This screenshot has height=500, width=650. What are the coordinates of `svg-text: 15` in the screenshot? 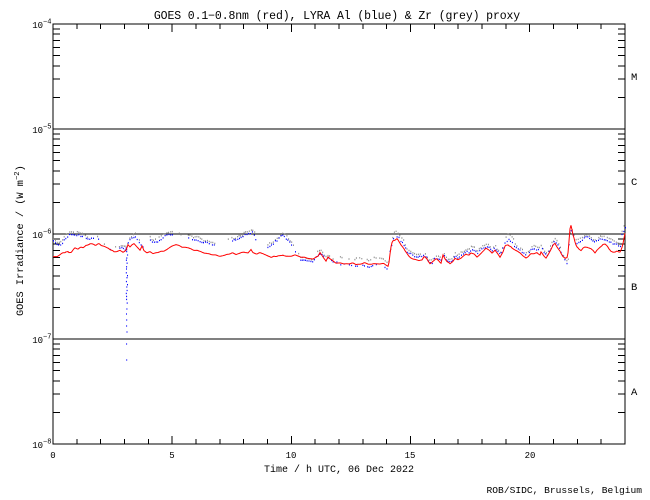 It's located at (410, 456).